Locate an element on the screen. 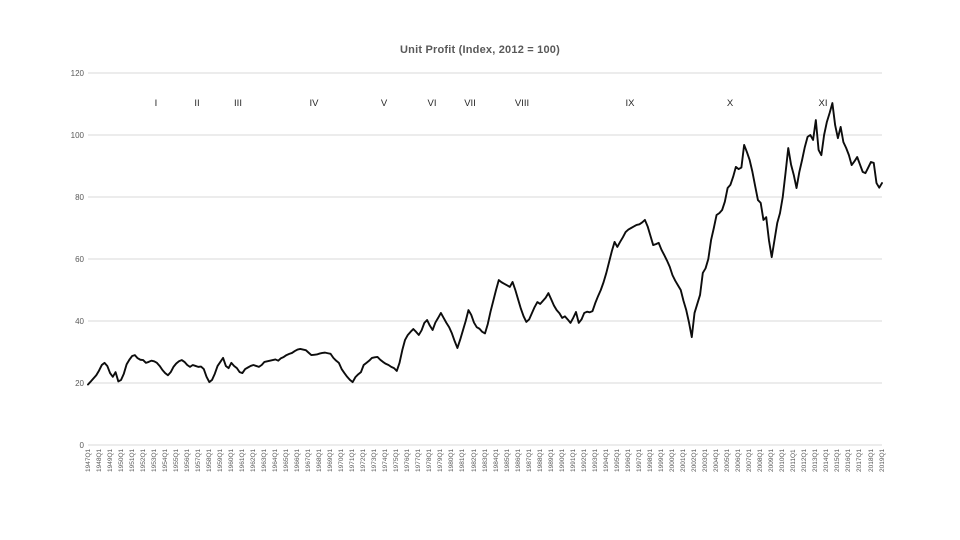  x-tick-label: 1962Q1 is located at coordinates (253, 461).